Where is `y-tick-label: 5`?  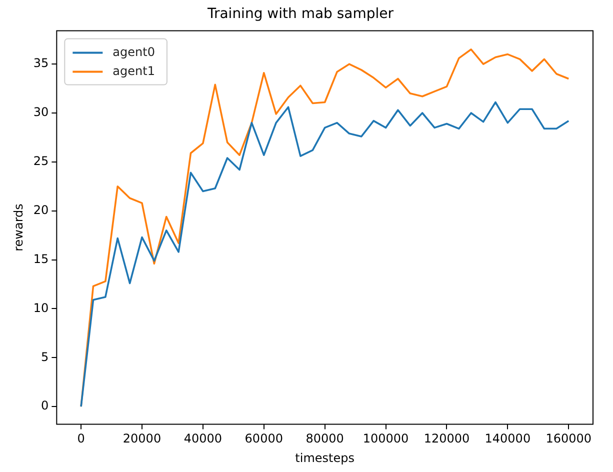 y-tick-label: 5 is located at coordinates (45, 357).